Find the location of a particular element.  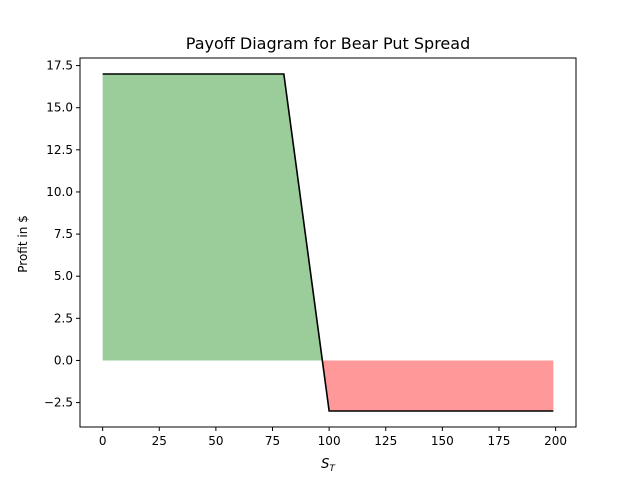

y-tick-label: 7.5 is located at coordinates (63, 234).